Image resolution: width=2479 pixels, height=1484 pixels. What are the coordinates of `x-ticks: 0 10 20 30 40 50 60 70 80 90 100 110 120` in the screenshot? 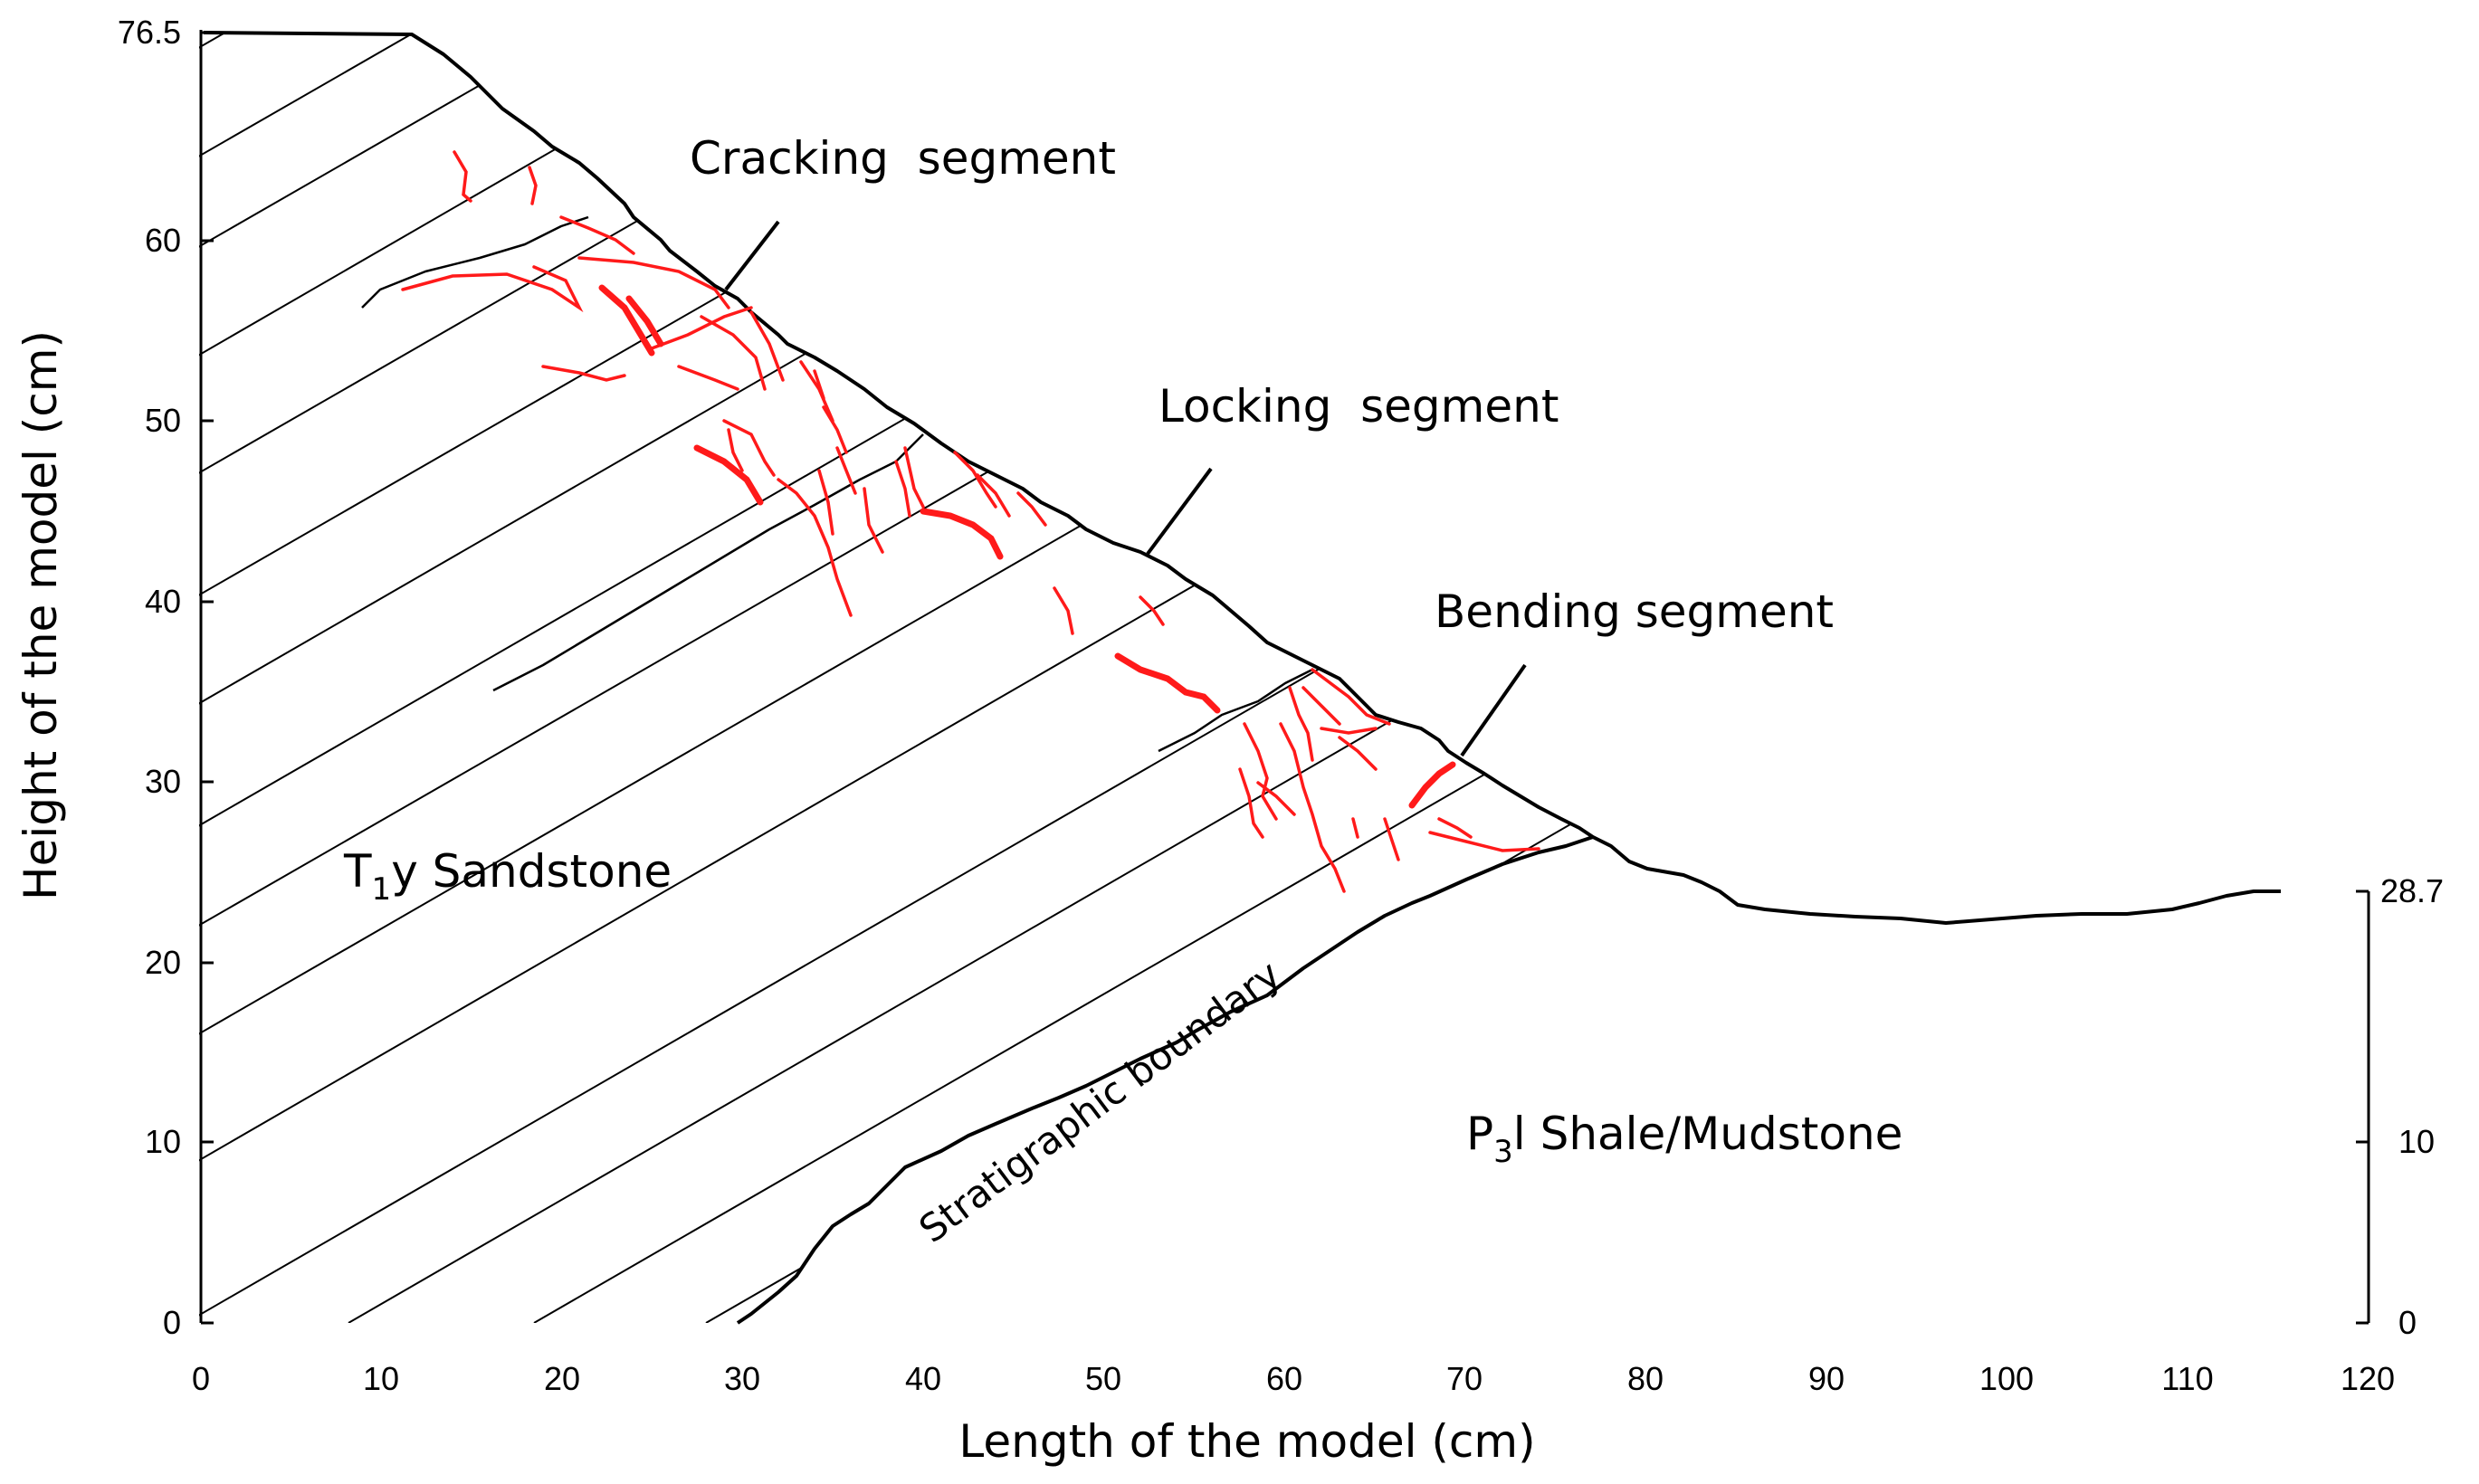 It's located at (1293, 1378).